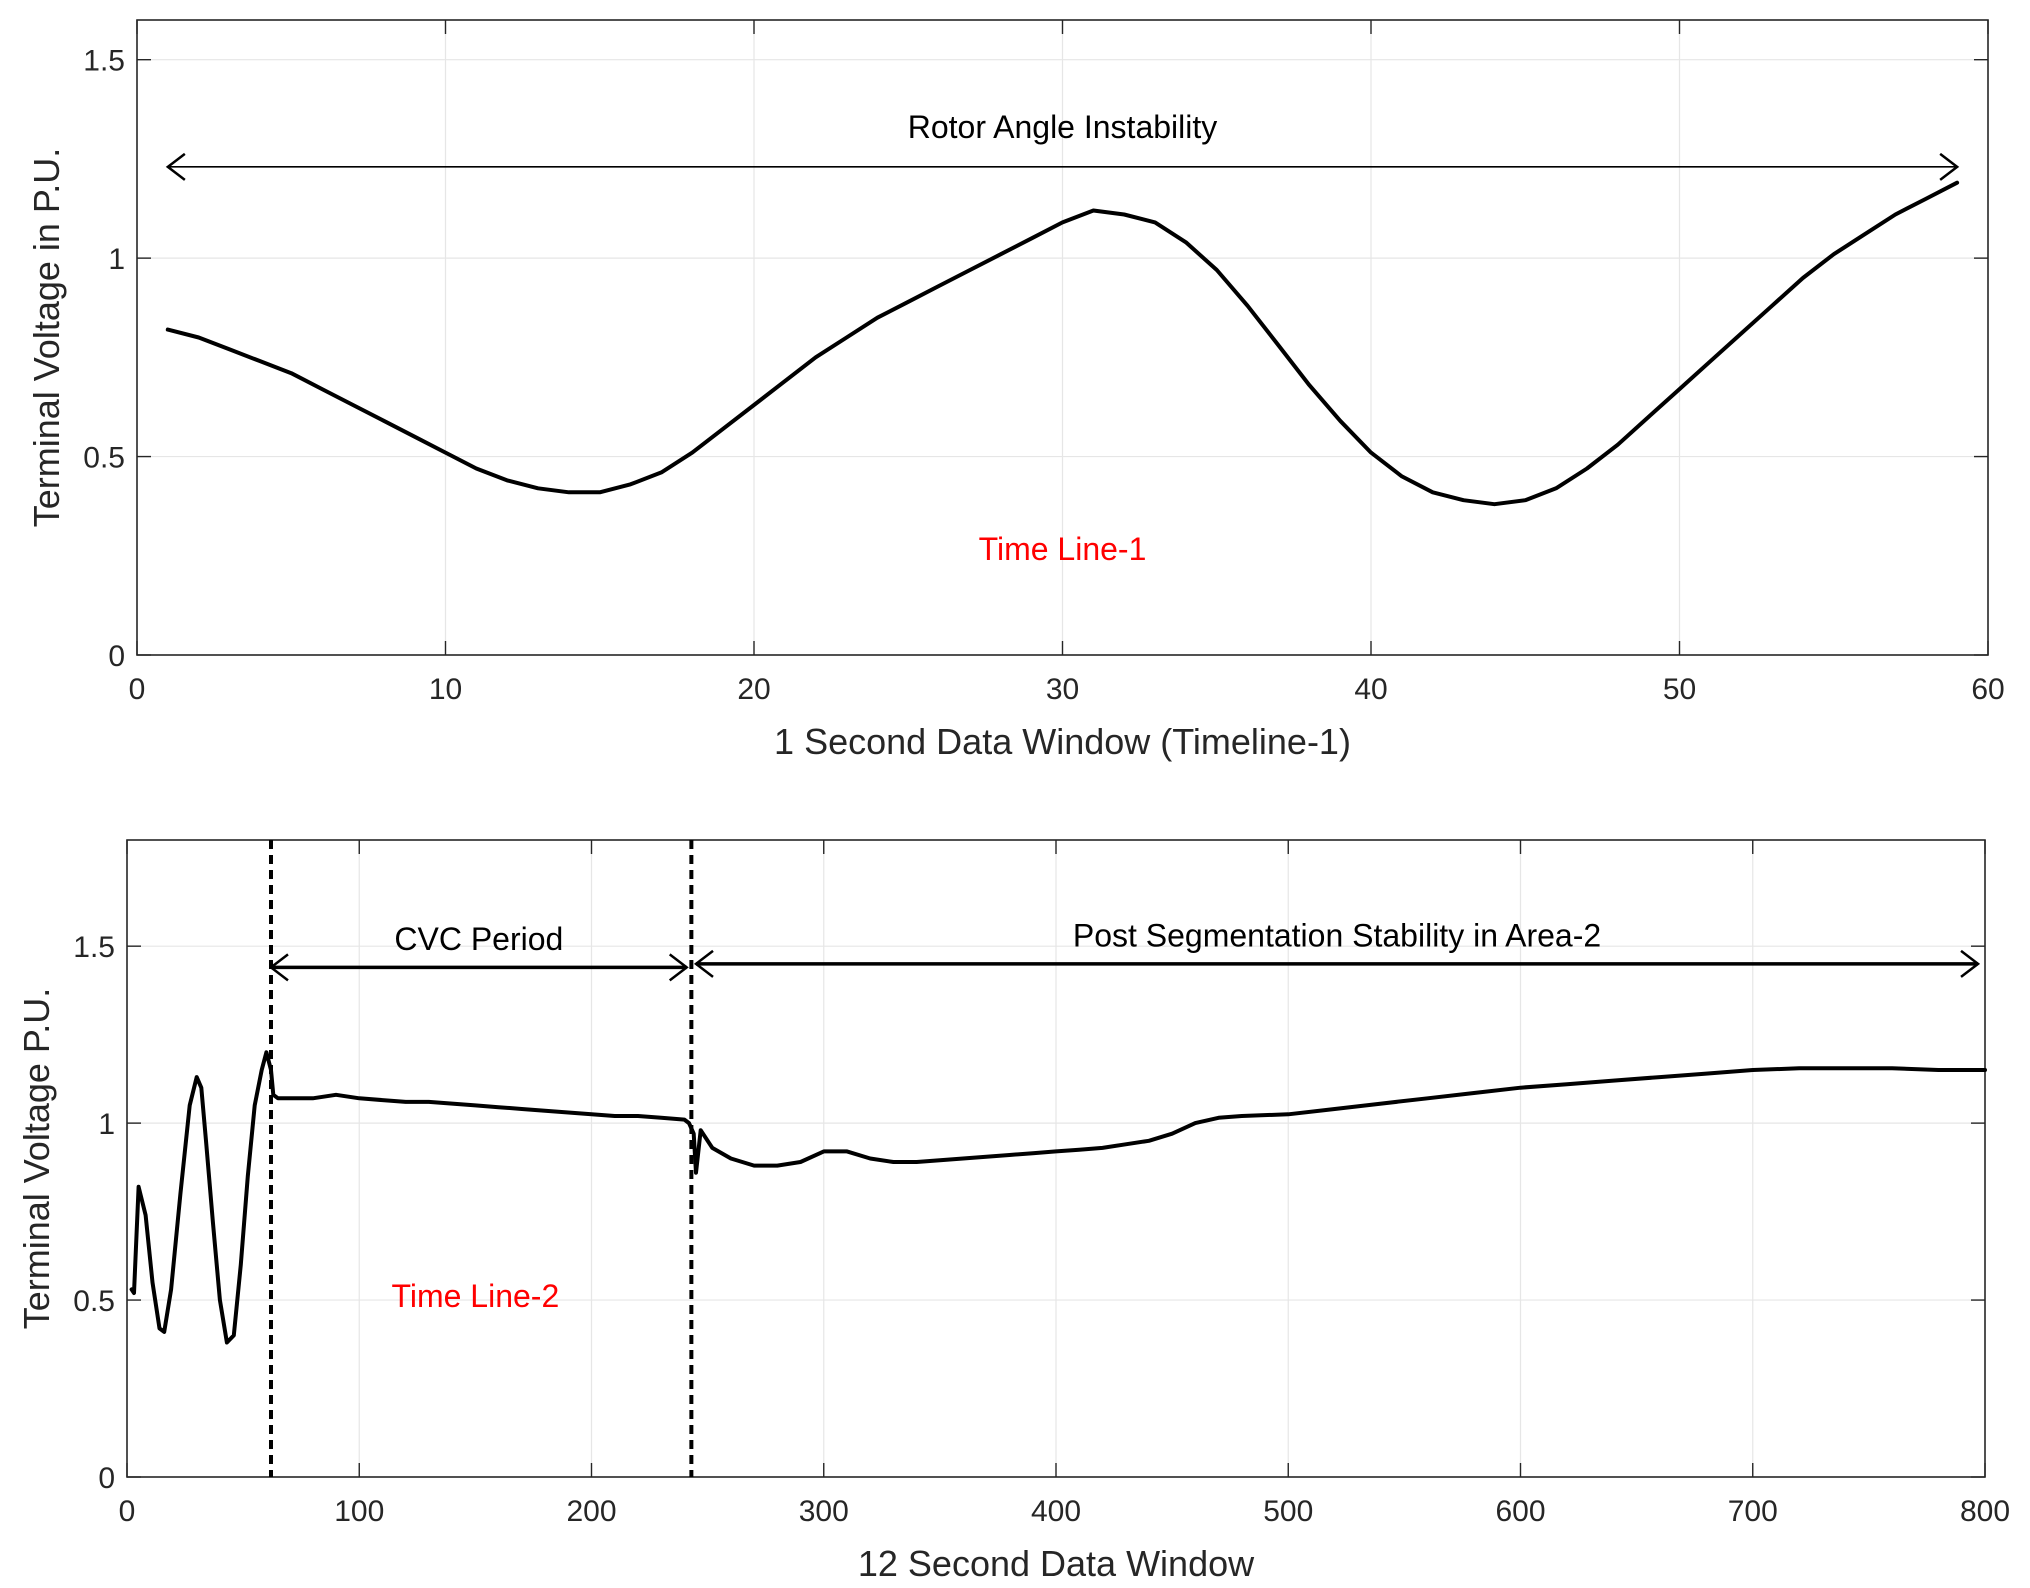 The height and width of the screenshot is (1588, 2030). I want to click on timeline-label-1: Time Line-1, so click(1063, 549).